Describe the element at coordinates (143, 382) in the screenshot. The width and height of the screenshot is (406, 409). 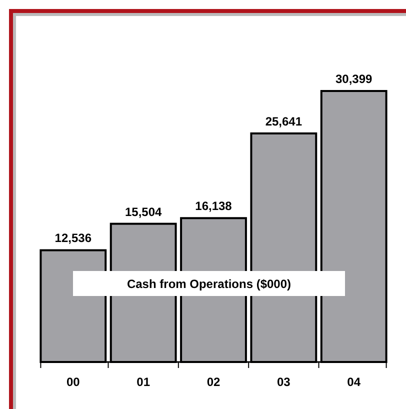
I see `x-tick-label: 01` at that location.